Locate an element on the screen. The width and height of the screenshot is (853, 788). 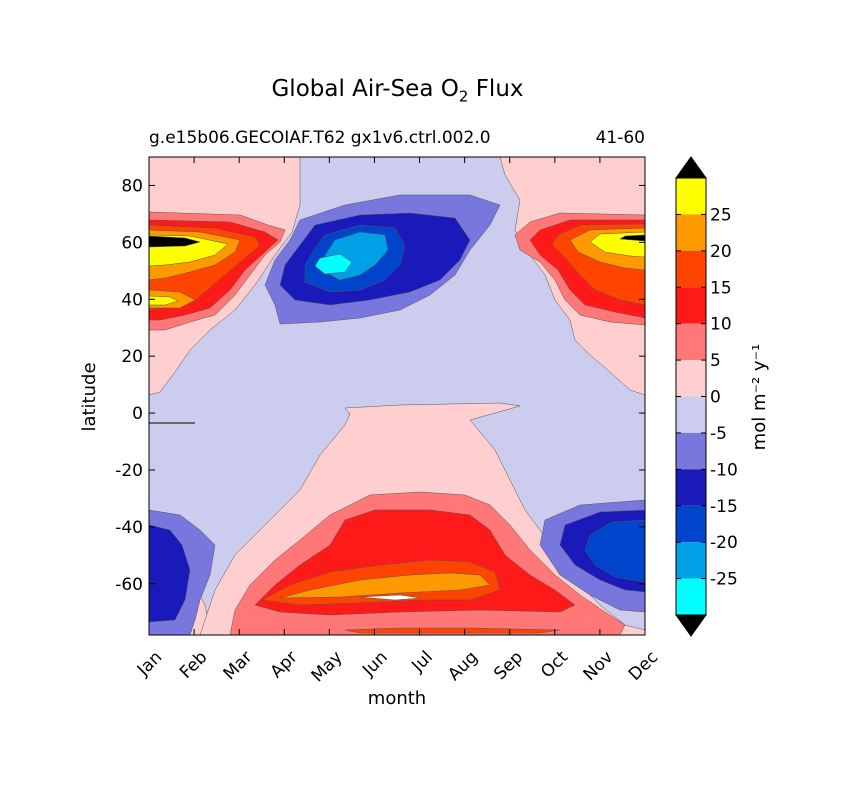
x-tick-label: Feb is located at coordinates (193, 664).